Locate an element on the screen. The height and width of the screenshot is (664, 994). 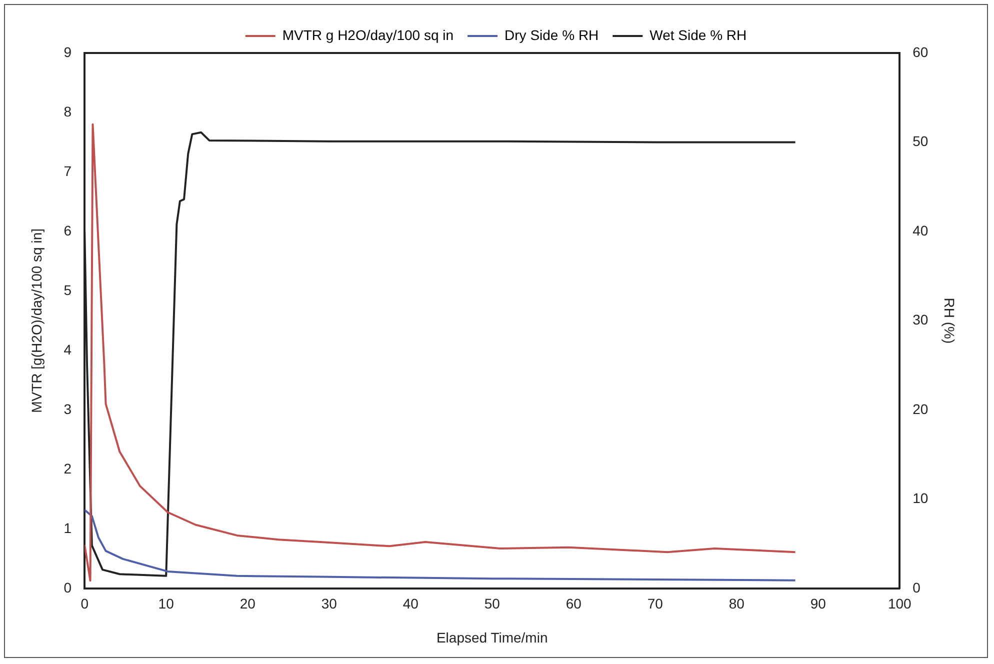
x-tick-label: 70 is located at coordinates (655, 604).